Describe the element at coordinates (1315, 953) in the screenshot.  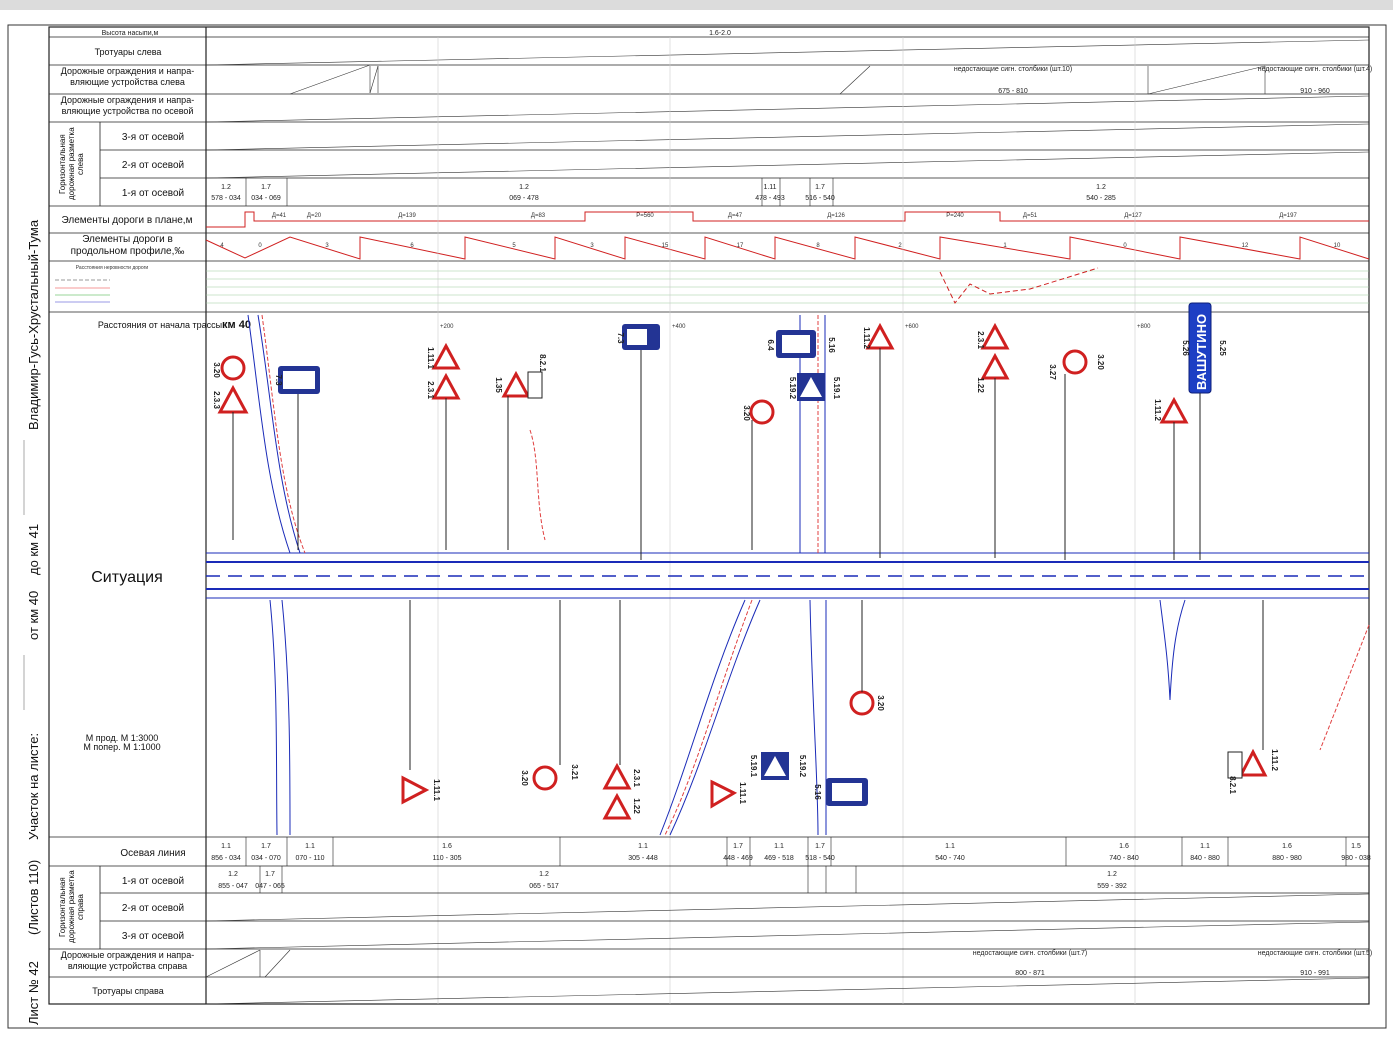
I see `barrier-note-right-2: недостающие сигн. столбики (шт.5)` at that location.